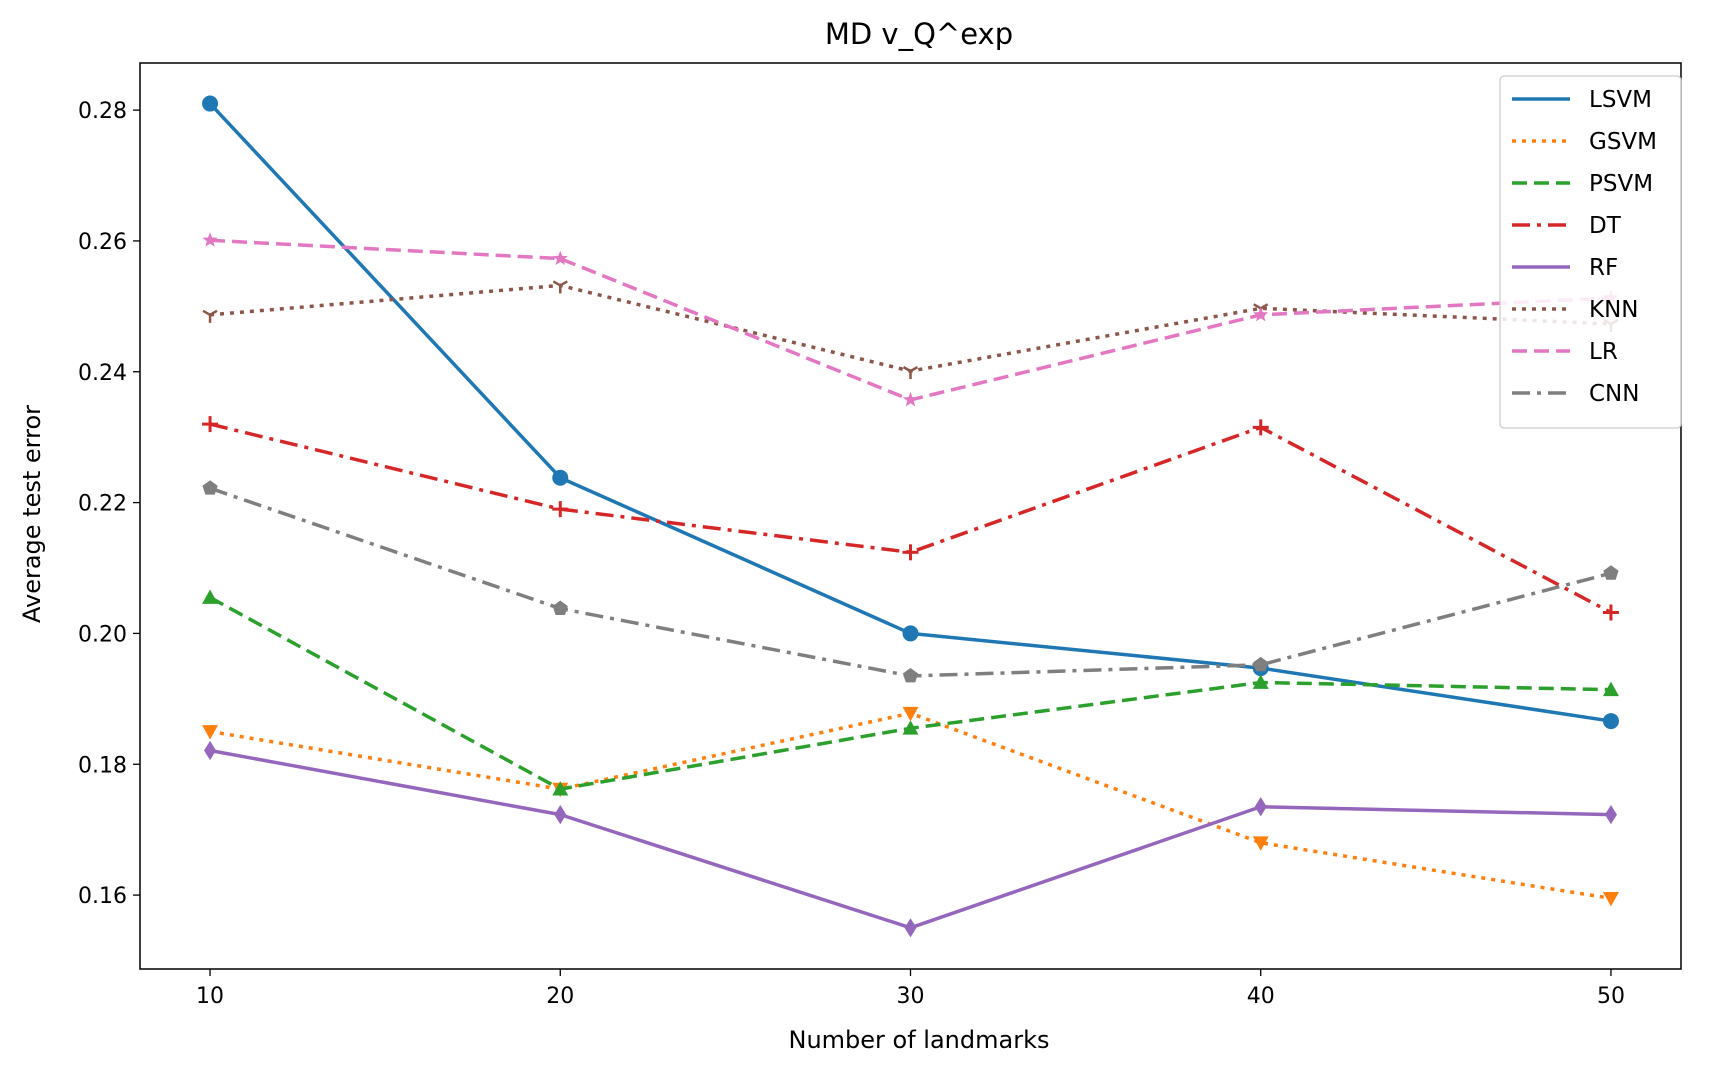 The height and width of the screenshot is (1074, 1710). I want to click on legend-label-gsvm: GSVM, so click(1623, 142).